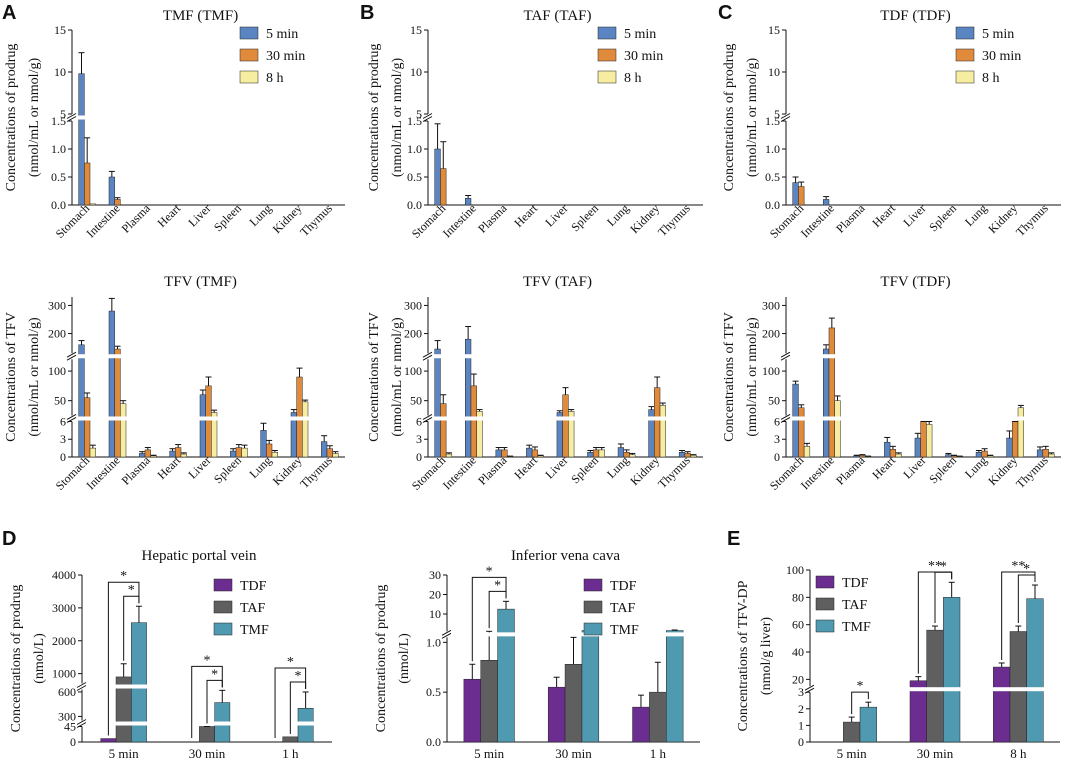 Image resolution: width=1065 pixels, height=764 pixels. What do you see at coordinates (915, 282) in the screenshot?
I see `chart-title: TFV (TDF)` at bounding box center [915, 282].